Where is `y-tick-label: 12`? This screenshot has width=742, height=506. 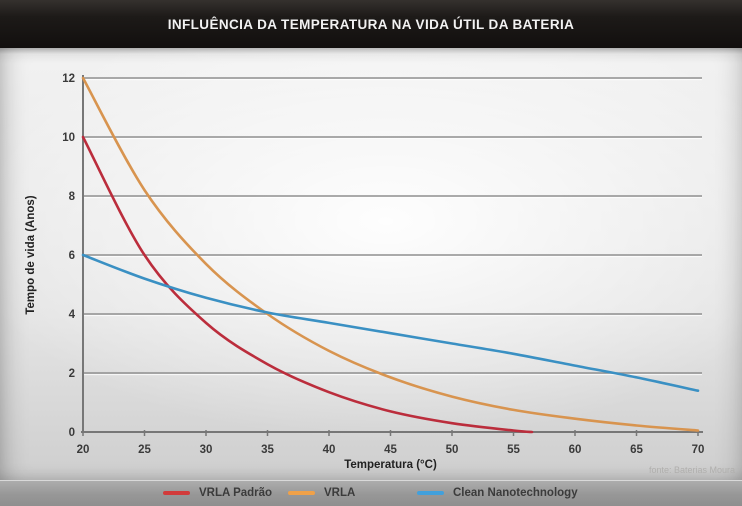 y-tick-label: 12 is located at coordinates (68, 79).